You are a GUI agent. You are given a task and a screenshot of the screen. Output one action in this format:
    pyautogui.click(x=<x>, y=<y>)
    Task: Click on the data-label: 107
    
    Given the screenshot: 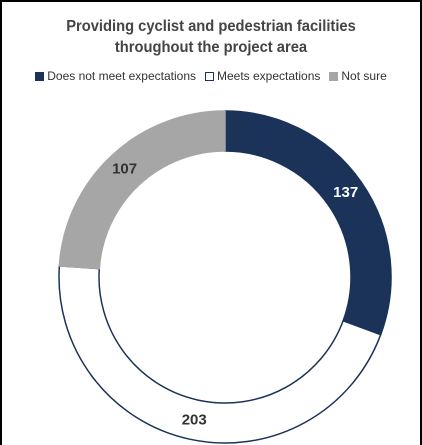 What is the action you would take?
    pyautogui.click(x=124, y=169)
    